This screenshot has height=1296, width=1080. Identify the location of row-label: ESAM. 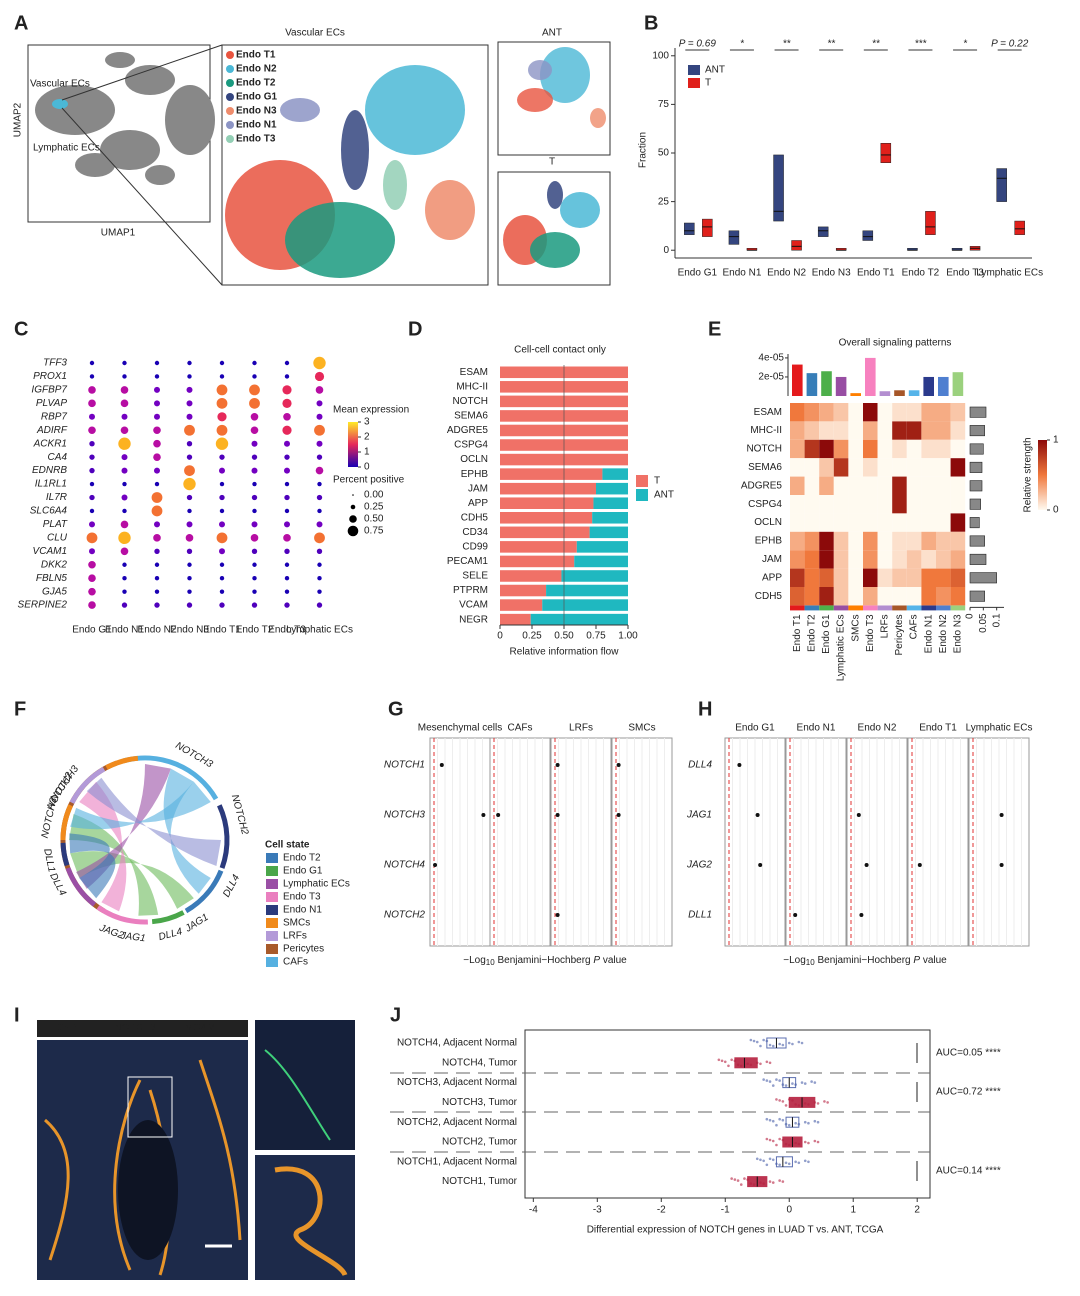
(474, 372).